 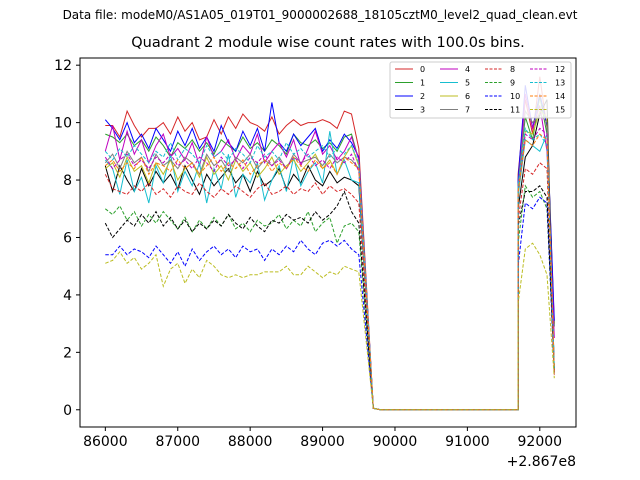 I want to click on legend-label-6: 6, so click(x=467, y=96).